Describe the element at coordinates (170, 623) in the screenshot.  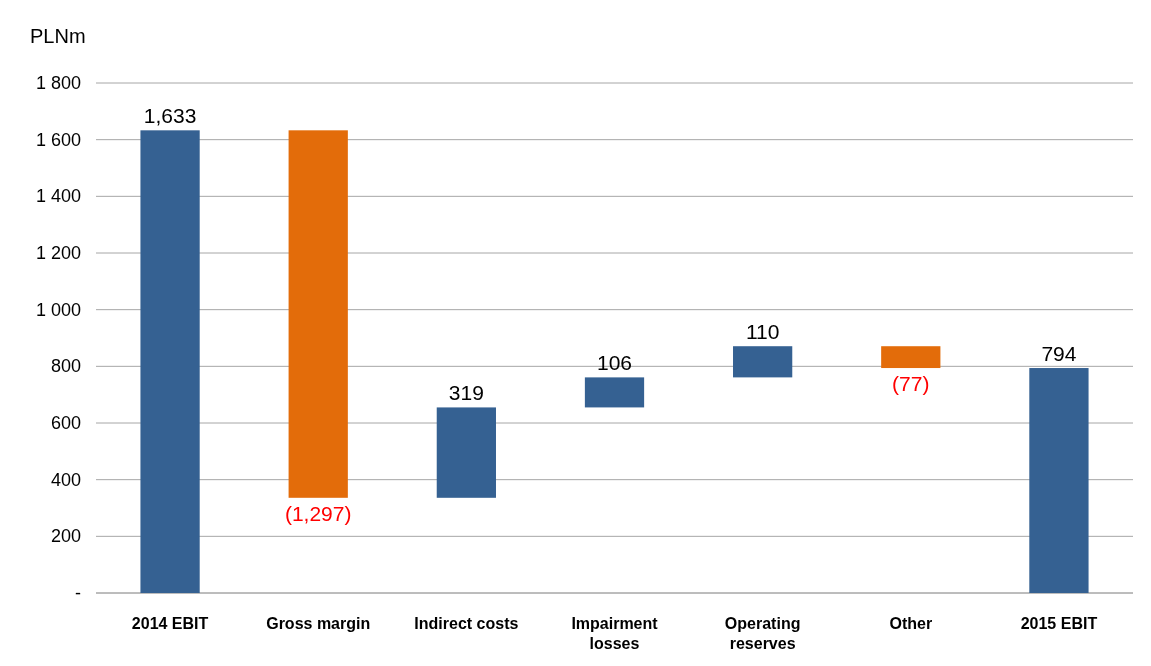
I see `x-tick-label: 2014 EBIT` at that location.